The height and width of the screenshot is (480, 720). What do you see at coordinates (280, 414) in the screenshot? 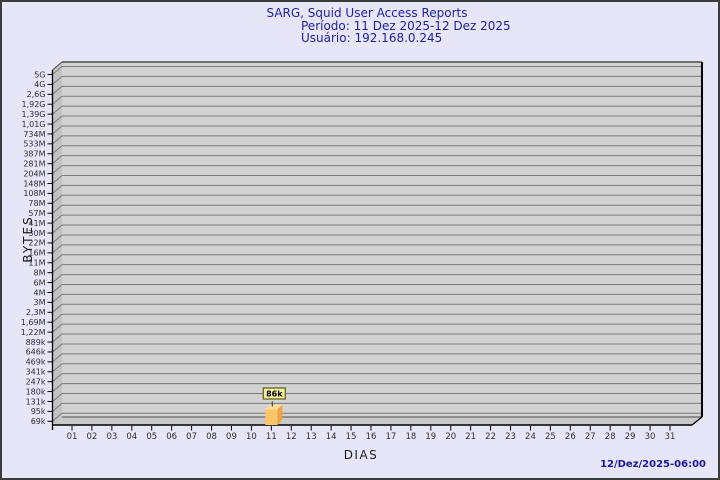
I see `bar-side-face` at bounding box center [280, 414].